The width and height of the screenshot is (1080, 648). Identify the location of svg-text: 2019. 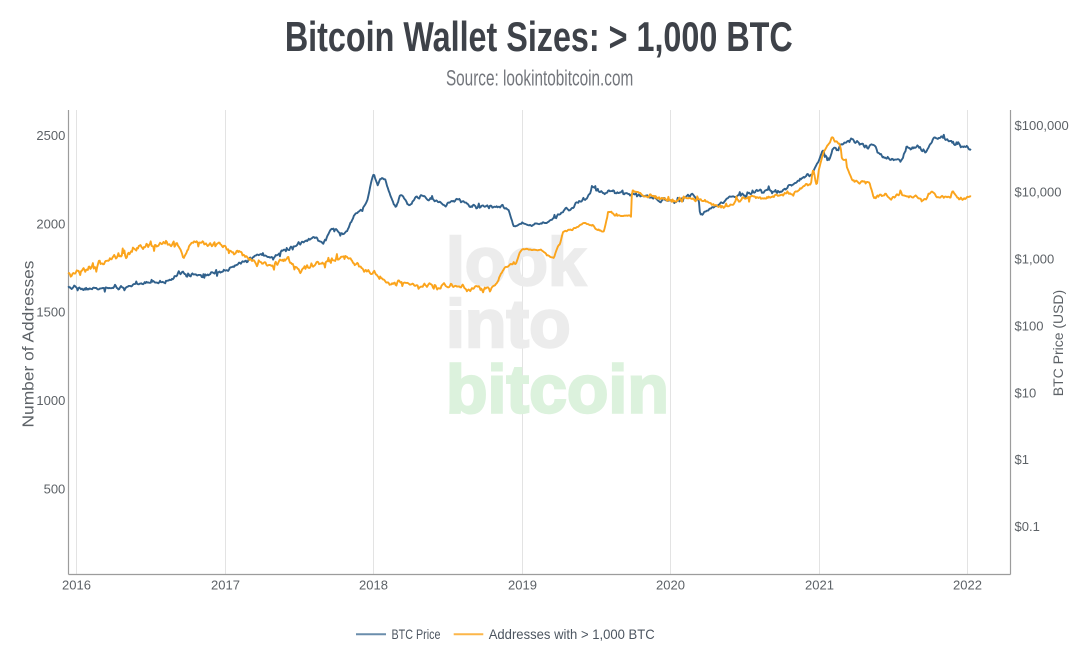
(522, 585).